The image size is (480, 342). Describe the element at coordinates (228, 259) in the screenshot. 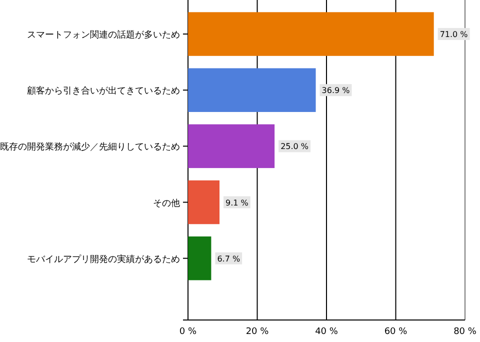

I see `data-label: 6.7 %` at that location.